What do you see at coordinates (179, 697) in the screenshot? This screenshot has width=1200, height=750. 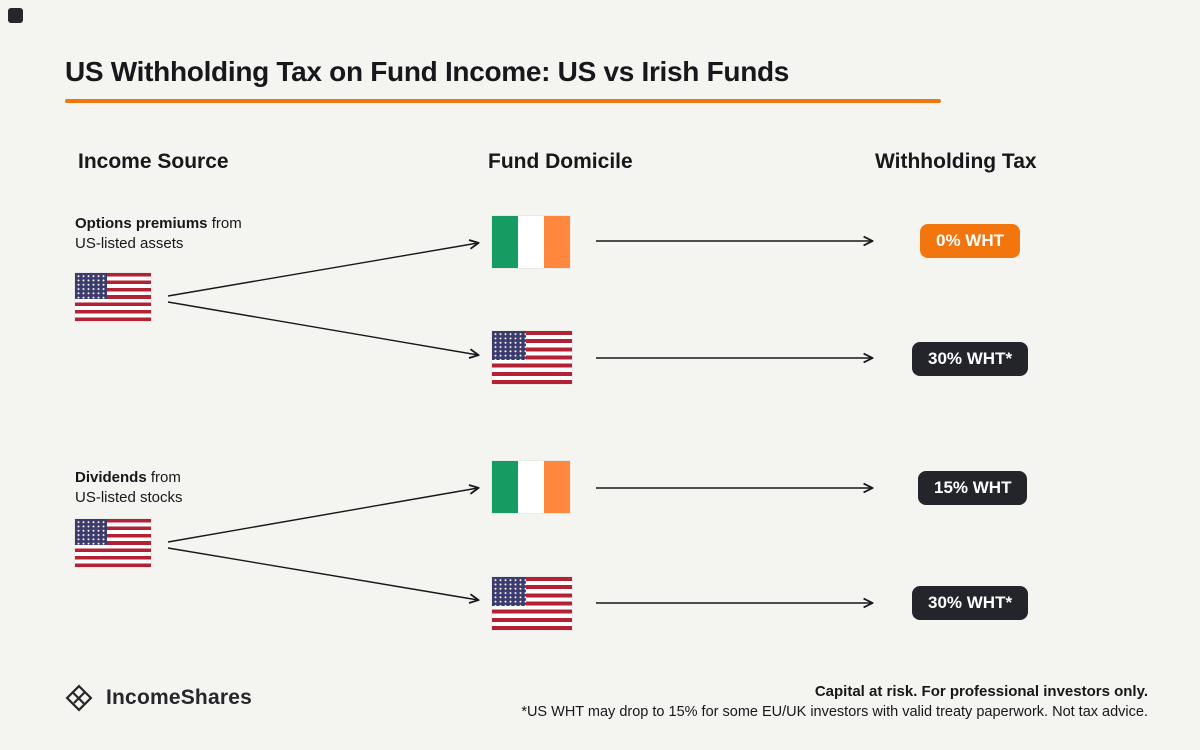 I see `brand-name: IncomeShares` at bounding box center [179, 697].